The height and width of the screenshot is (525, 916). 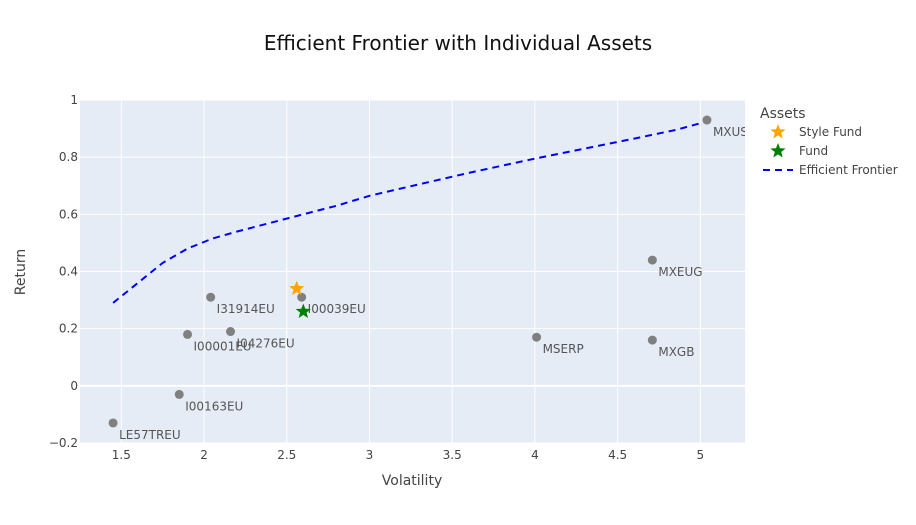 What do you see at coordinates (617, 455) in the screenshot?
I see `x-tick-label: 4.5` at bounding box center [617, 455].